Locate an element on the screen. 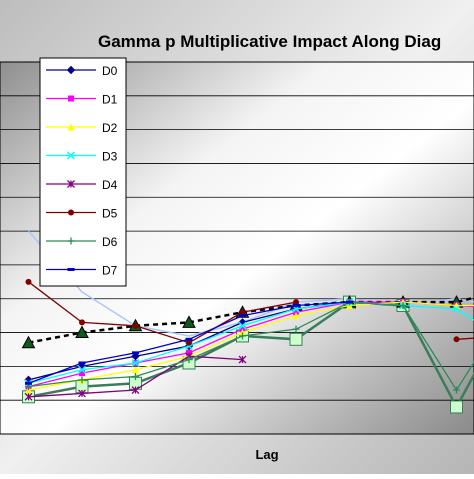 The image size is (474, 479). legend-label: D5 is located at coordinates (110, 214).